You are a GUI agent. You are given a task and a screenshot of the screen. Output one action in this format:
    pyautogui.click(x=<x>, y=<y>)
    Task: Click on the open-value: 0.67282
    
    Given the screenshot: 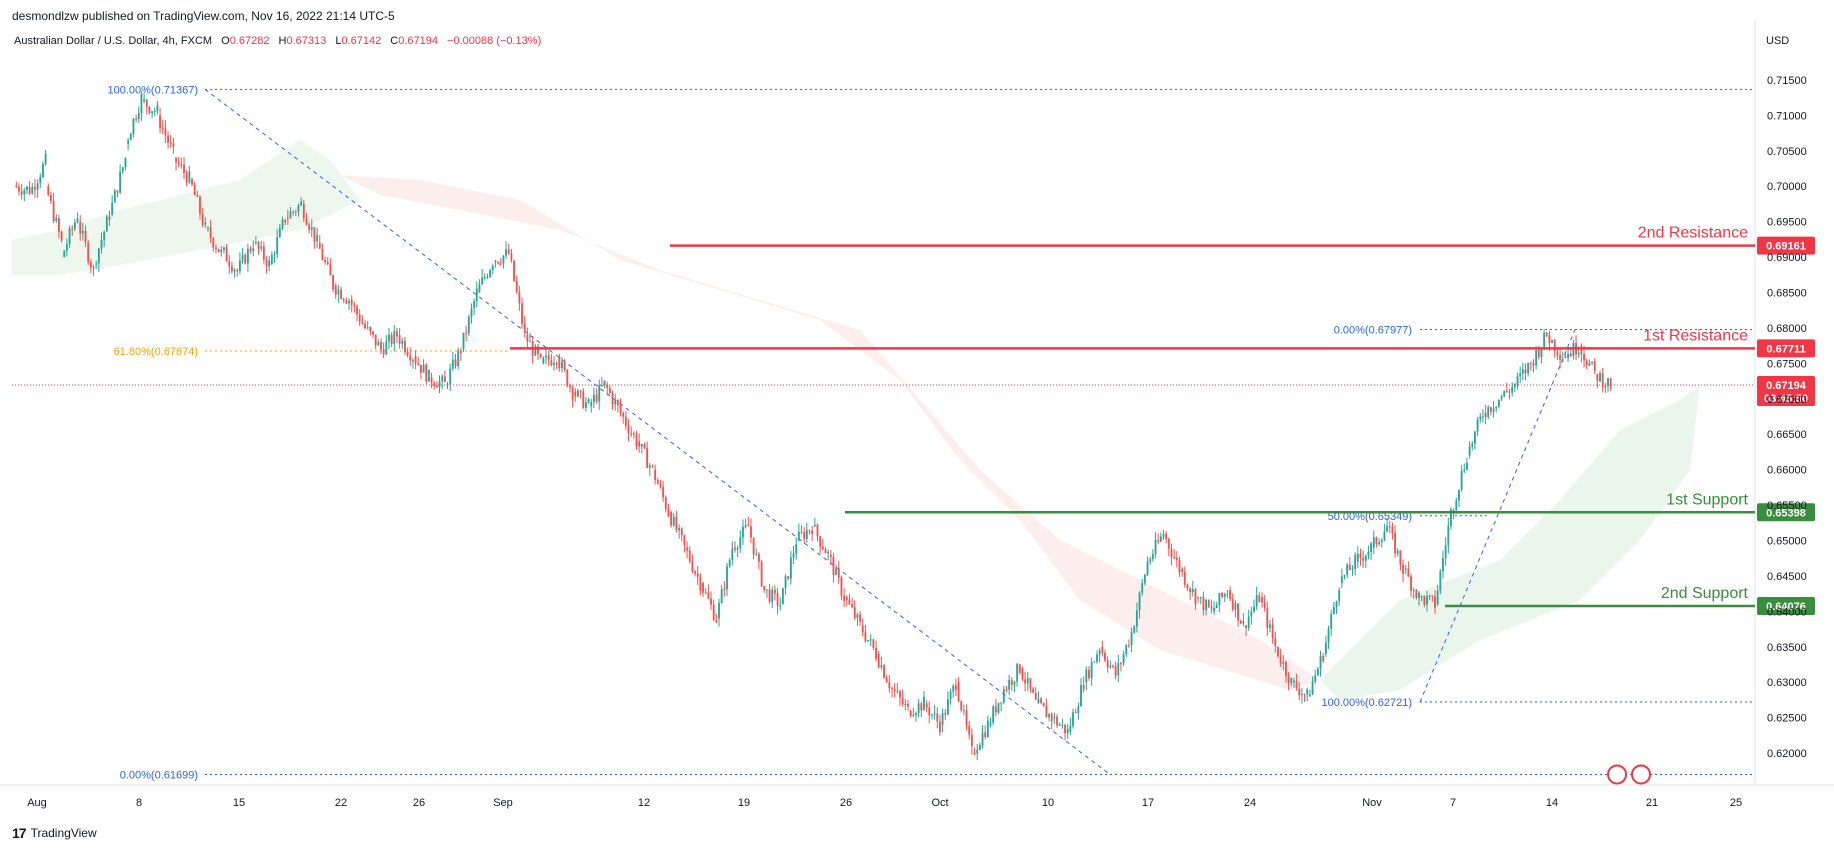 What is the action you would take?
    pyautogui.click(x=249, y=41)
    